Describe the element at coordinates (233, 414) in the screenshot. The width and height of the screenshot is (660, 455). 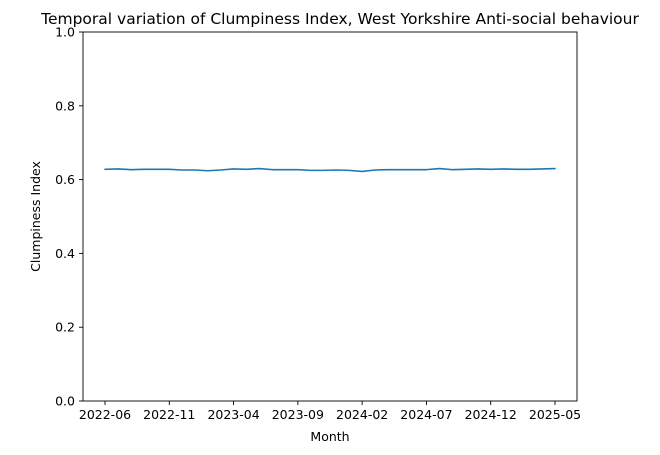
I see `x-tick-label: 2023-04` at that location.